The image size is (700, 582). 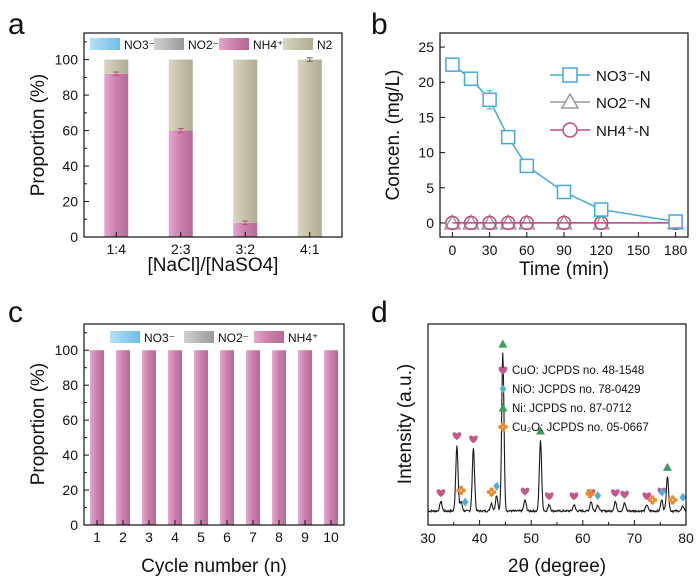 I want to click on y-tick-label-a: 0, so click(x=74, y=237).